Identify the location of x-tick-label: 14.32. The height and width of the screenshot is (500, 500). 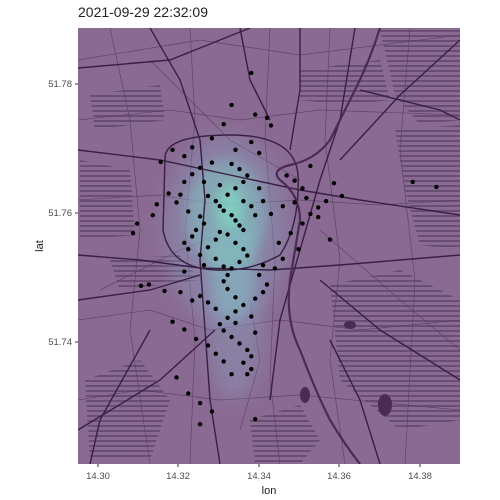
(178, 476).